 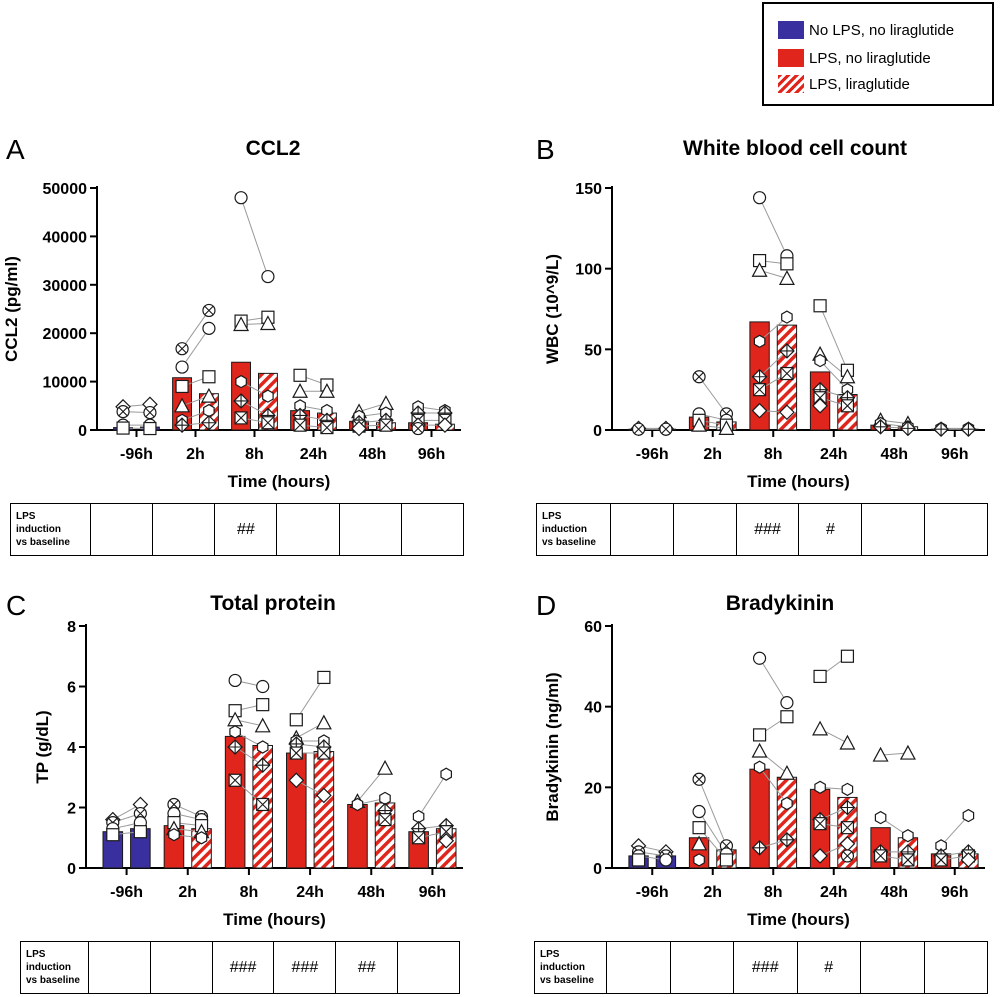 What do you see at coordinates (593, 350) in the screenshot?
I see `y-tick-label: 50` at bounding box center [593, 350].